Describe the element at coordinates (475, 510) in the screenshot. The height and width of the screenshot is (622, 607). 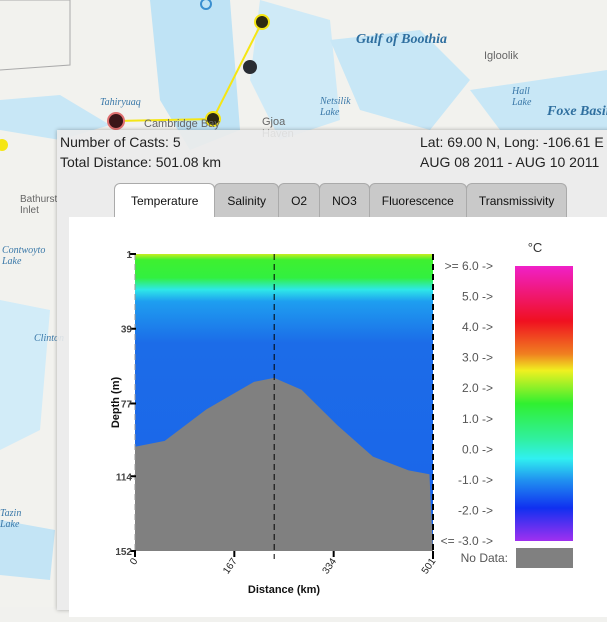
I see `colorbar-label: -2.0 ->` at that location.